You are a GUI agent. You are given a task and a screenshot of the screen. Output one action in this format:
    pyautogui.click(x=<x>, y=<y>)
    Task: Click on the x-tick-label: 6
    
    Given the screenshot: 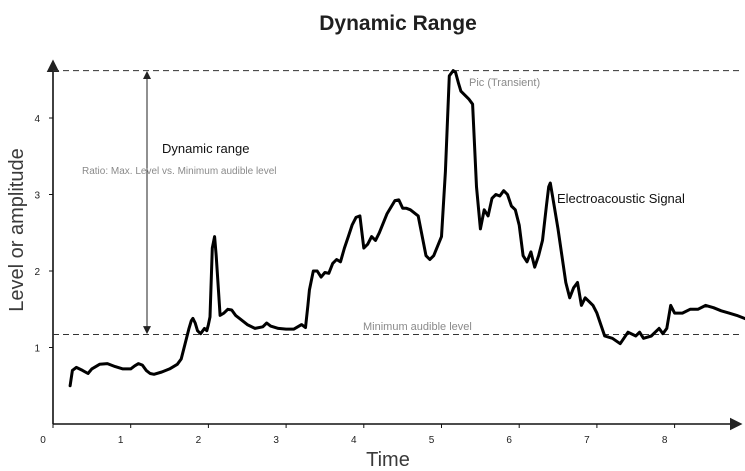 What is the action you would take?
    pyautogui.click(x=509, y=440)
    